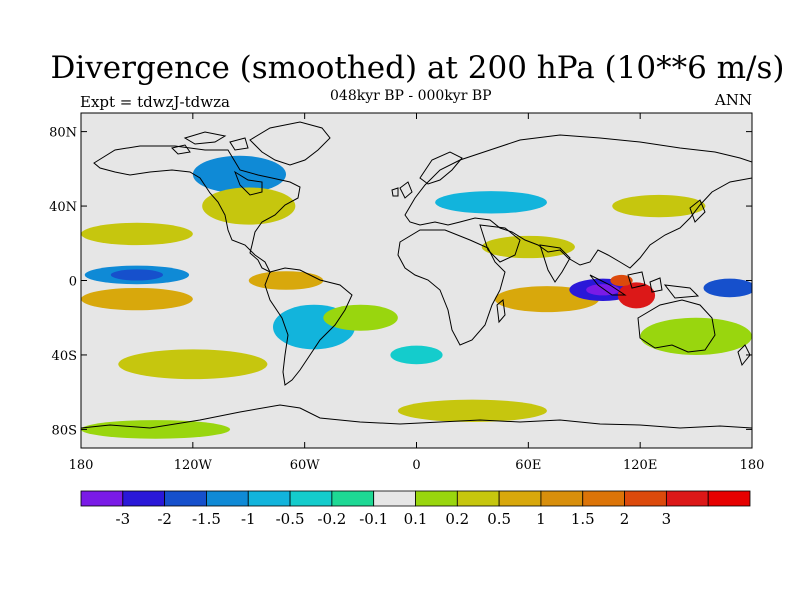 The width and height of the screenshot is (800, 600). Describe the element at coordinates (667, 519) in the screenshot. I see `colorbar-label: 3` at that location.